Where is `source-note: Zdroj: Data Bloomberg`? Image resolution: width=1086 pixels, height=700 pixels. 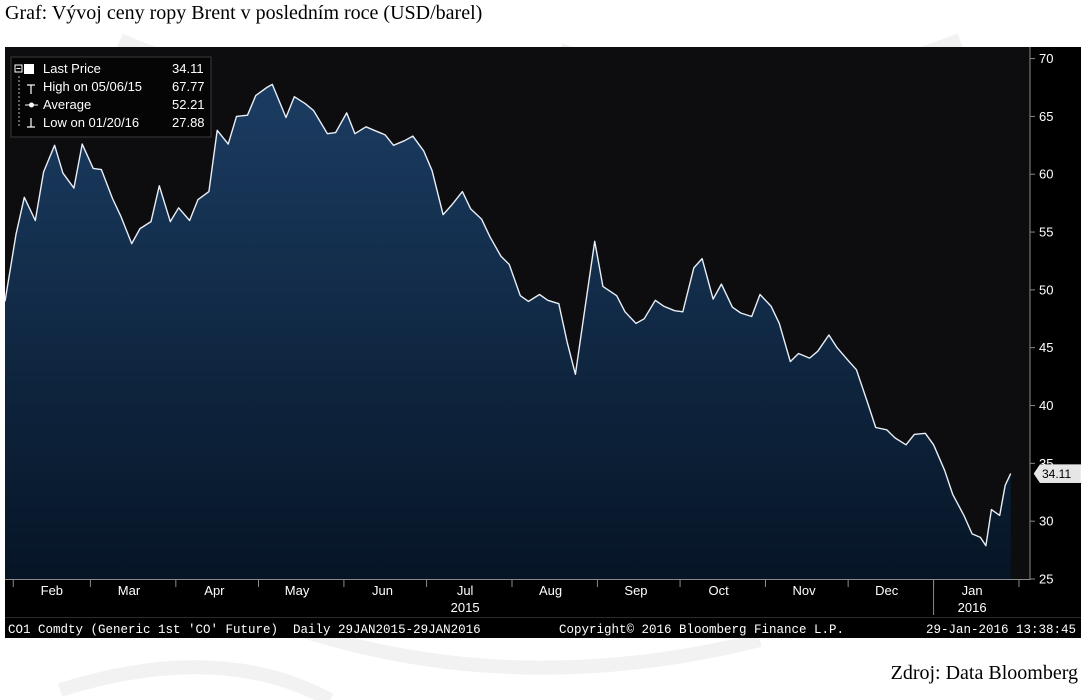 source-note: Zdroj: Data Bloomberg is located at coordinates (984, 673).